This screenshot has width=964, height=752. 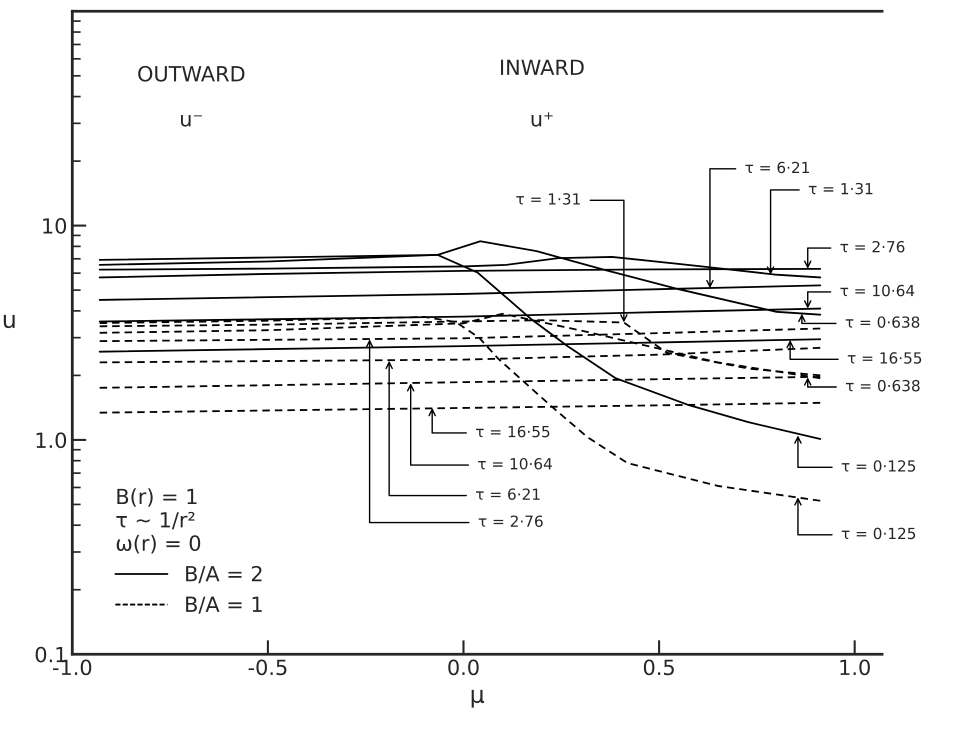 What do you see at coordinates (463, 667) in the screenshot?
I see `x-tick-label: 0.0` at bounding box center [463, 667].